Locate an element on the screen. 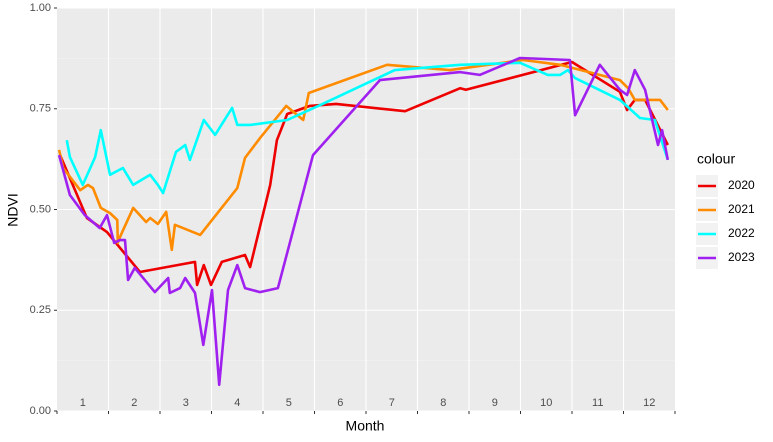 The width and height of the screenshot is (773, 442). x-tick-label: 7 is located at coordinates (392, 403).